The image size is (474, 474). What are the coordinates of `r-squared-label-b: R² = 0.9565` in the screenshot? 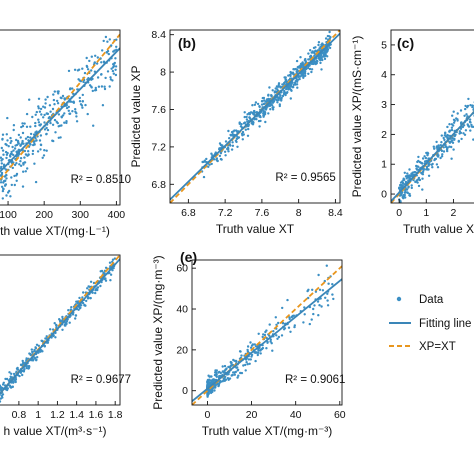 It's located at (305, 178).